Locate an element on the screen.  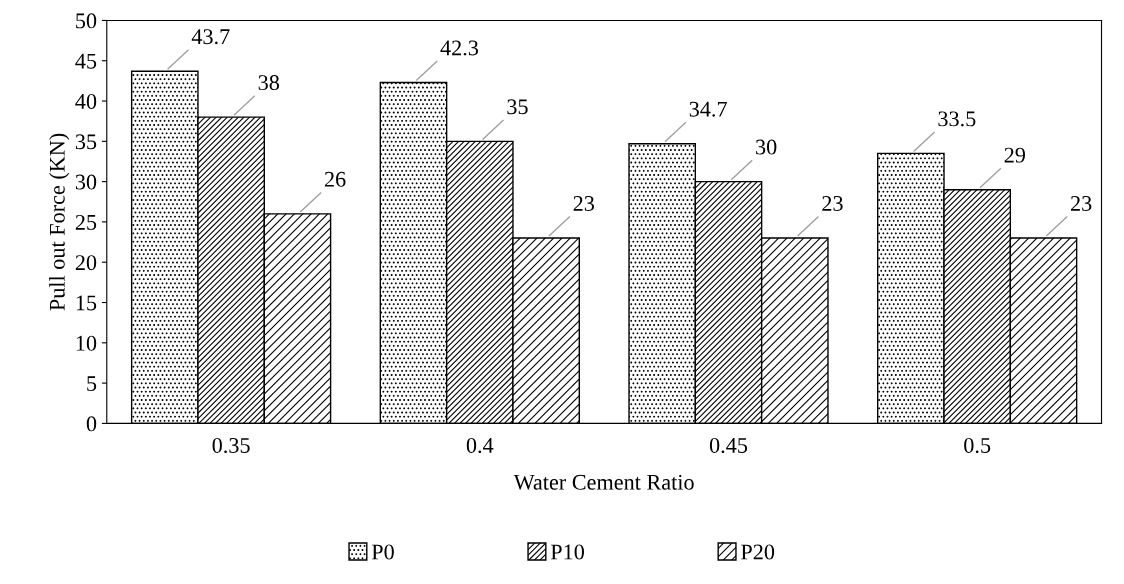
y-tick-label: 30 is located at coordinates (86, 182).